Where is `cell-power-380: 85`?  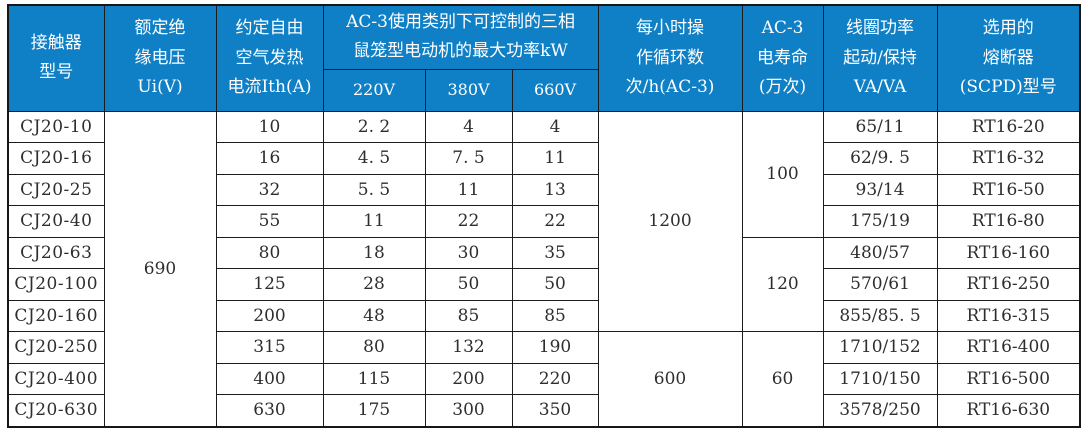
cell-power-380: 85 is located at coordinates (468, 315).